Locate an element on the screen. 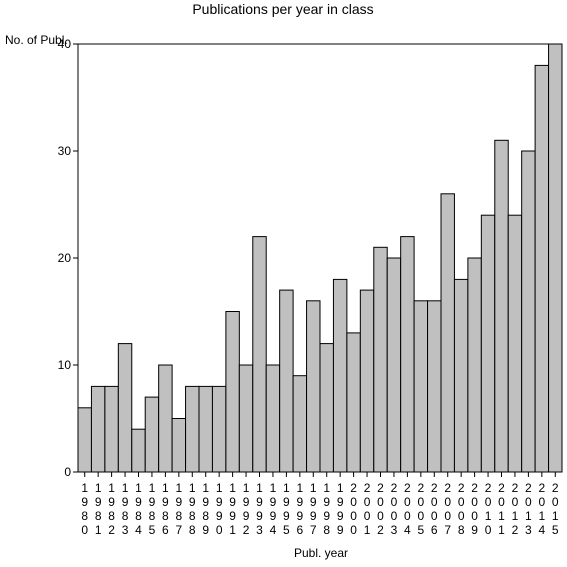 This screenshot has height=567, width=567. bar-2000 is located at coordinates (353, 402).